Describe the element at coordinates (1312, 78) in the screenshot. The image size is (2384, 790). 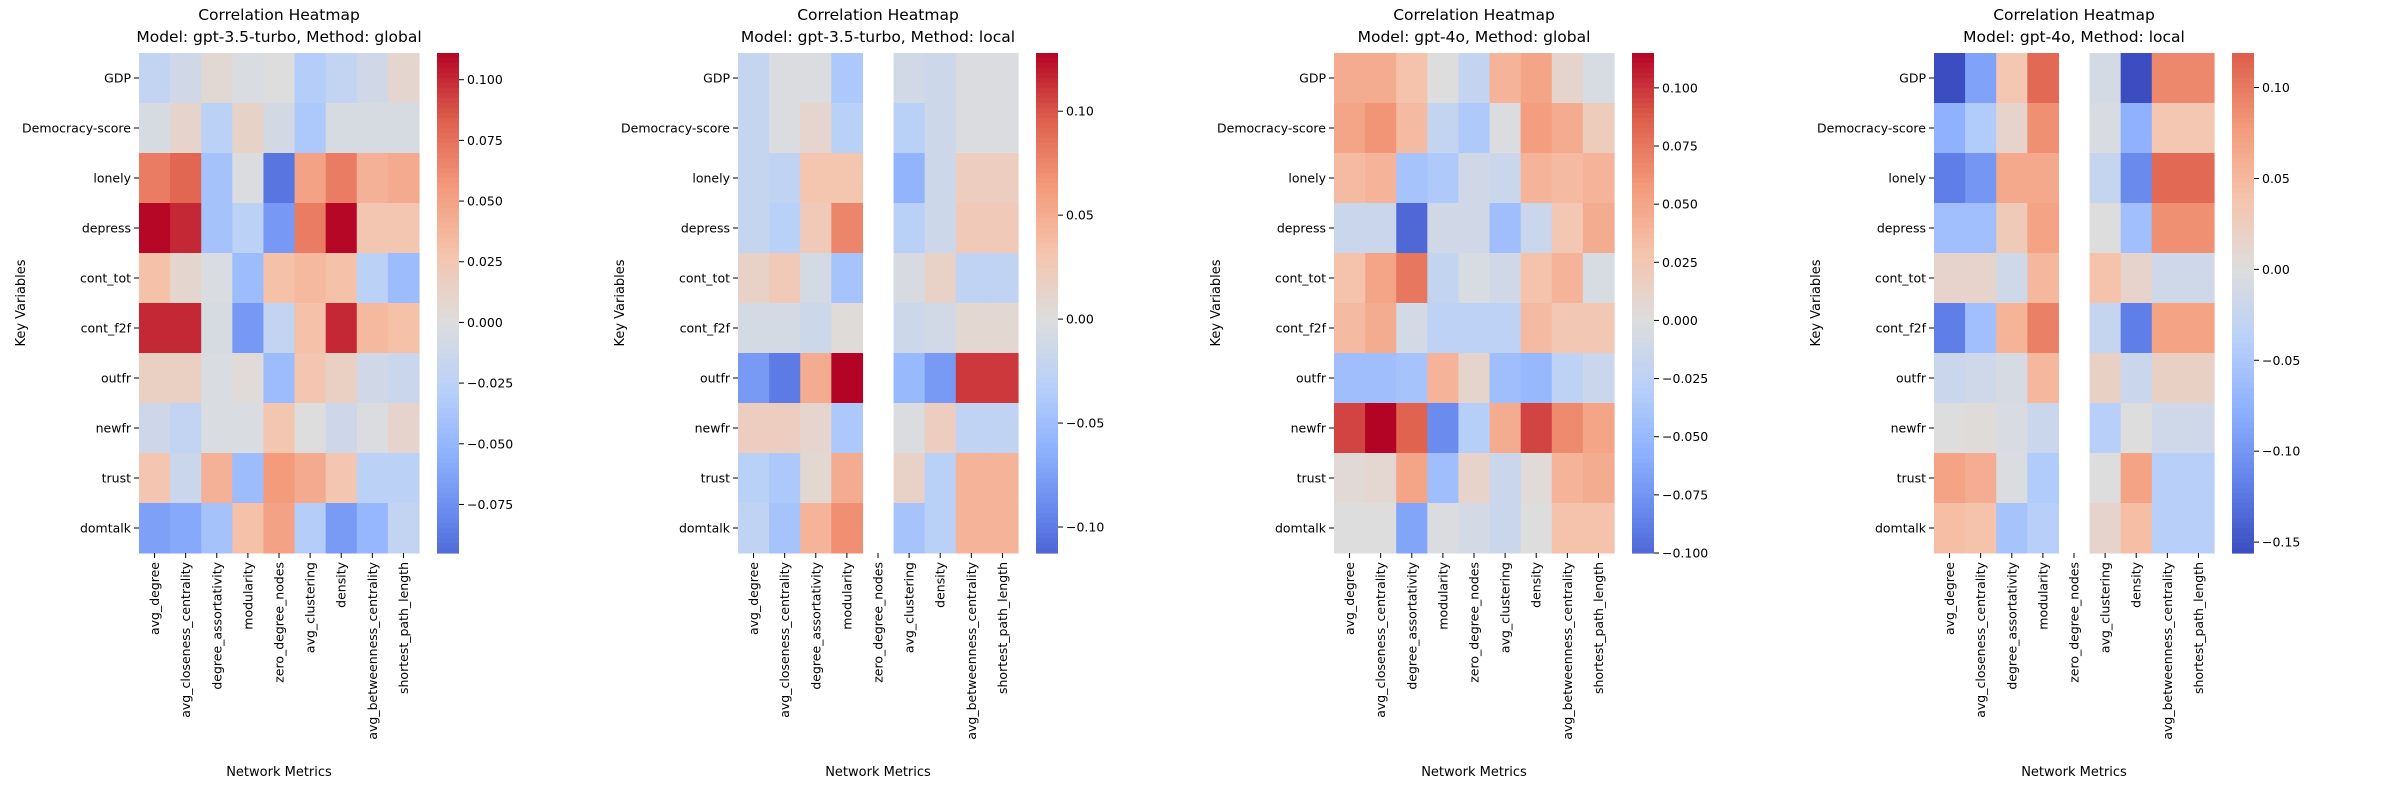
I see `y-tick-label: GDP` at that location.